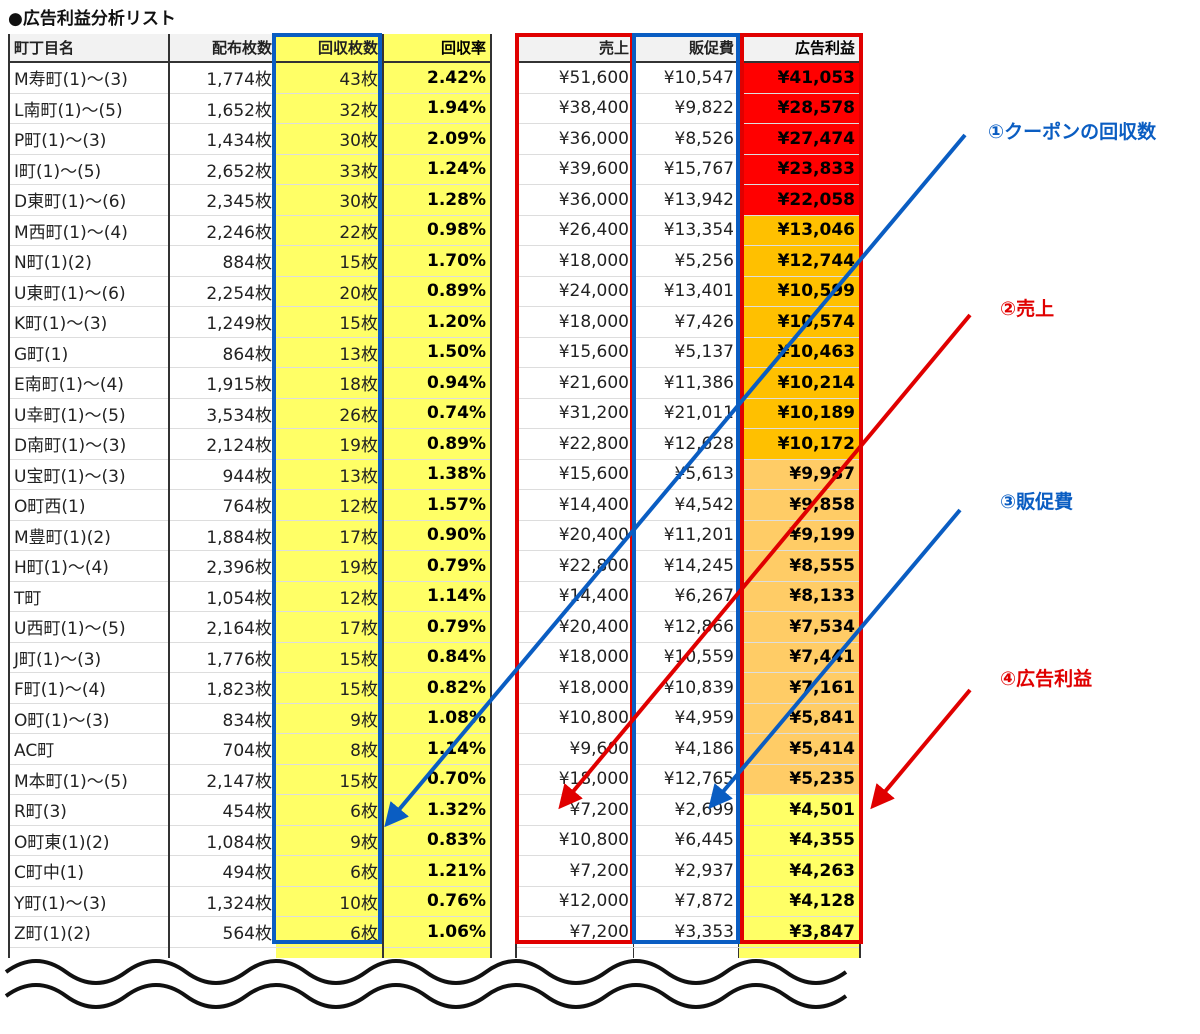  What do you see at coordinates (89, 444) in the screenshot?
I see `town-name: D南町(1)〜(3)` at bounding box center [89, 444].